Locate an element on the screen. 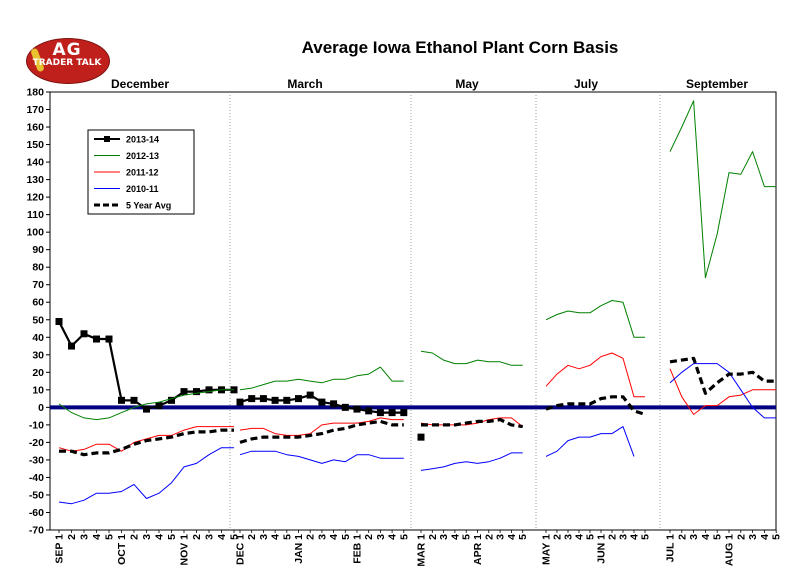 This screenshot has width=801, height=582. series-line-5-year-avg-march is located at coordinates (321, 431).